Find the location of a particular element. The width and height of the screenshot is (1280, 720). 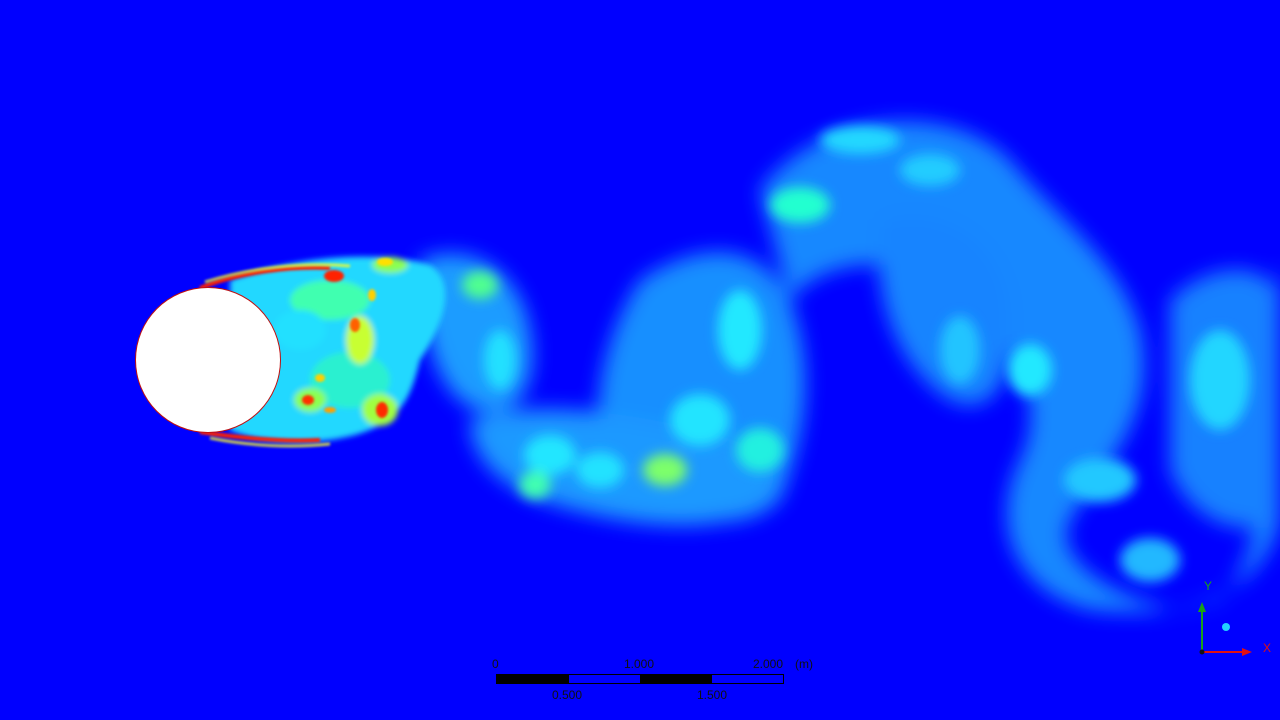

scale-tick-0: 0 is located at coordinates (495, 664).